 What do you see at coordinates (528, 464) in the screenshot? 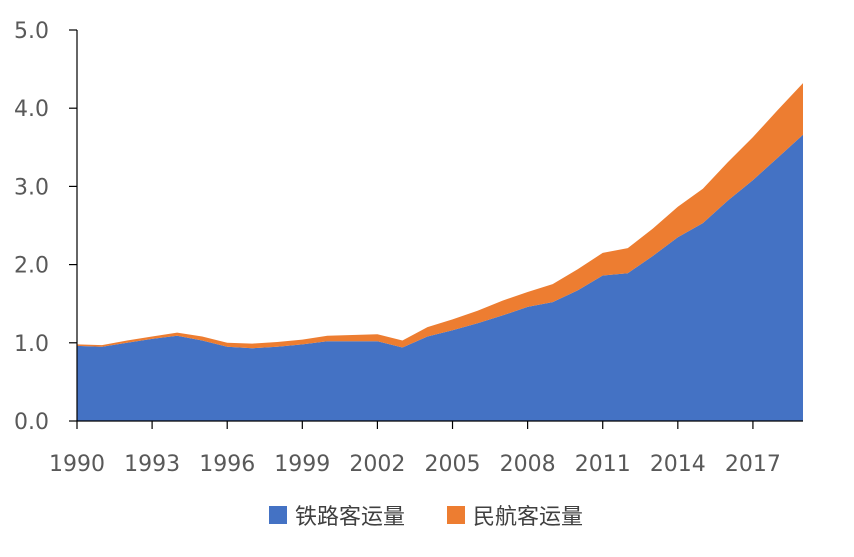
I see `x-tick-label: 2008` at bounding box center [528, 464].